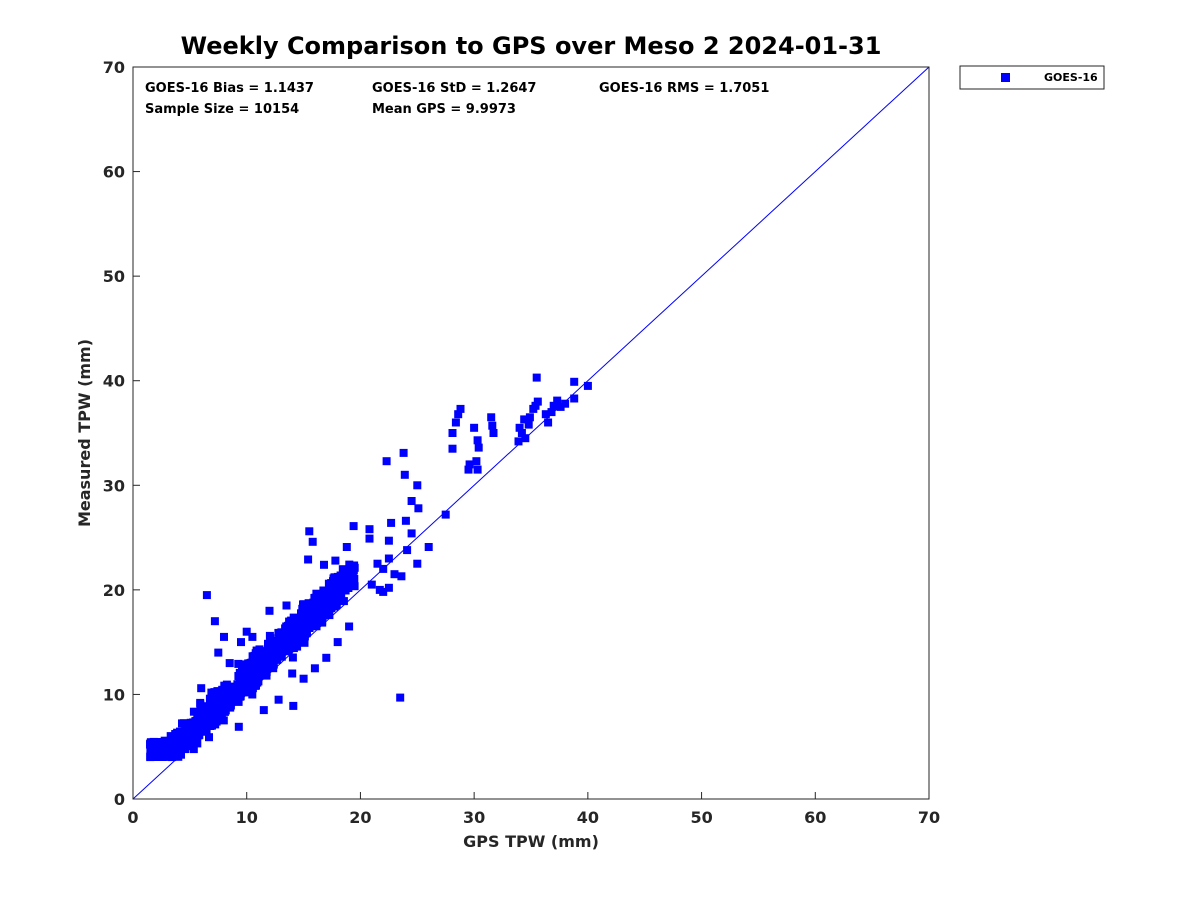  I want to click on stat-bias: GOES-16 Bias = 1.1437, so click(229, 88).